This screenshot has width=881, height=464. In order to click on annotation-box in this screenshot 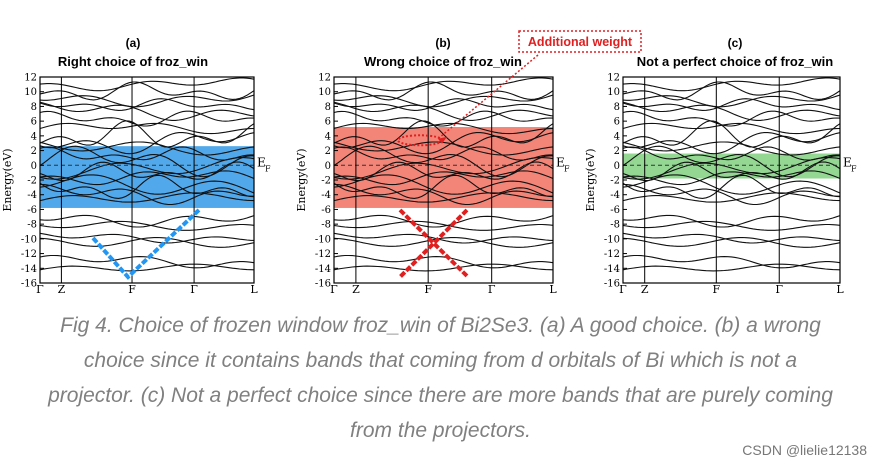, I will do `click(580, 41)`.